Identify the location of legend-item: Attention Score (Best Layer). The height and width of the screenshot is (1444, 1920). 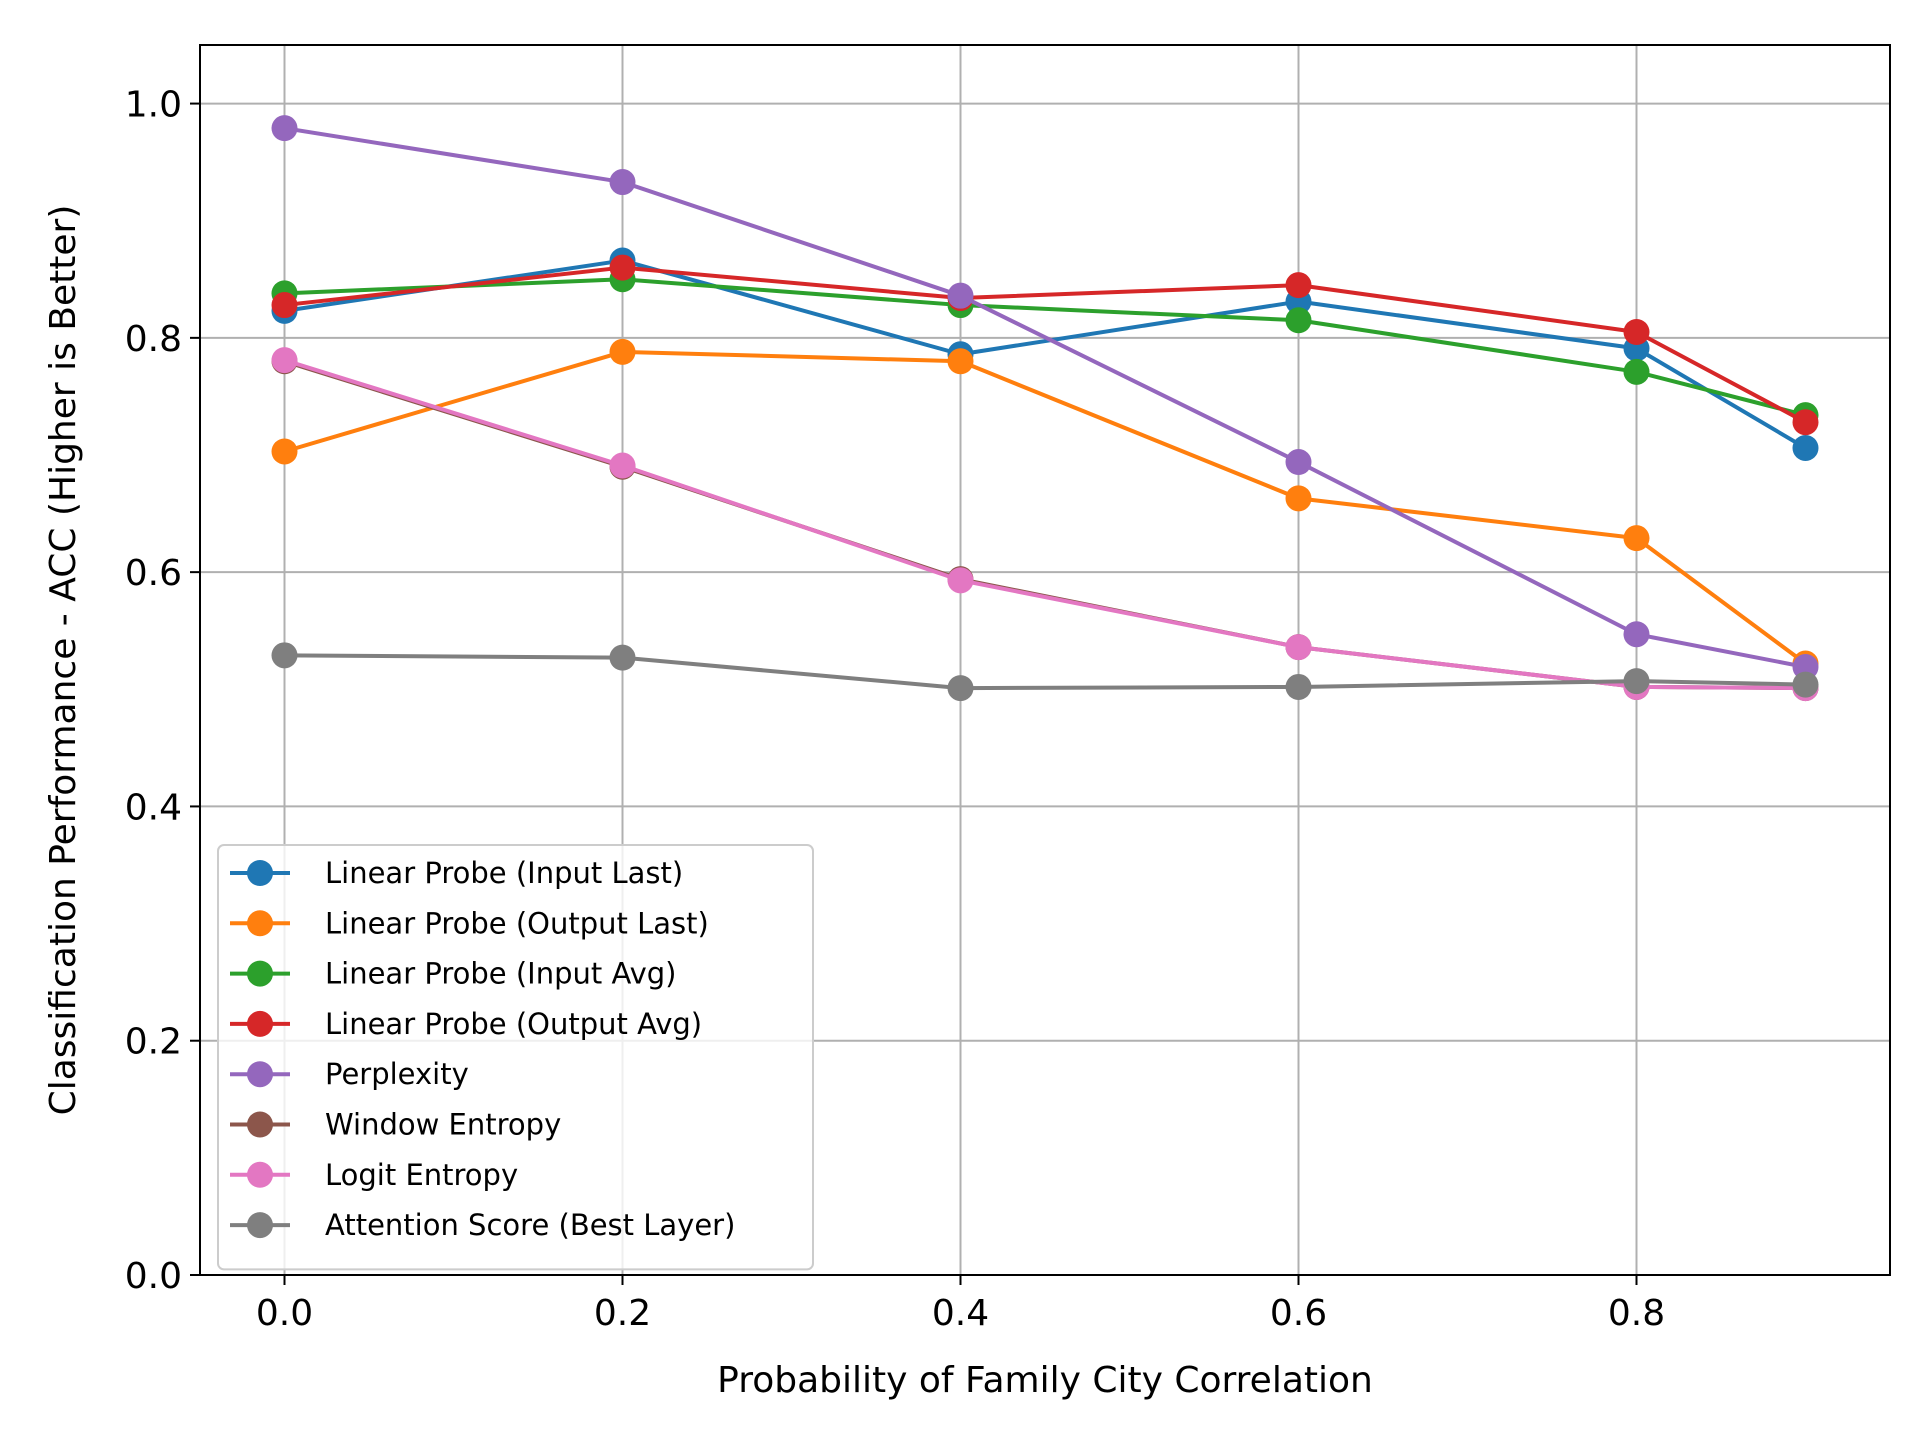
(482, 1225).